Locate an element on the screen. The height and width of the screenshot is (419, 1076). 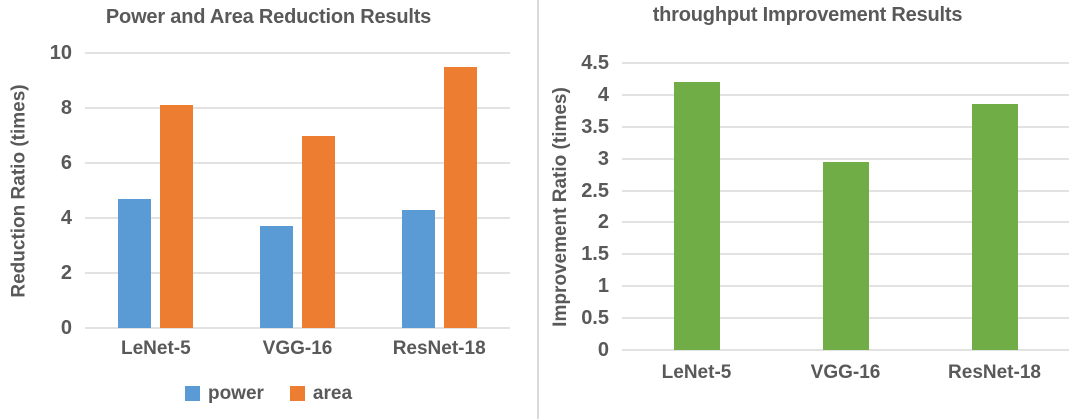
y-axis-title-text: Reduction Ratio (times) is located at coordinates (20, 190).